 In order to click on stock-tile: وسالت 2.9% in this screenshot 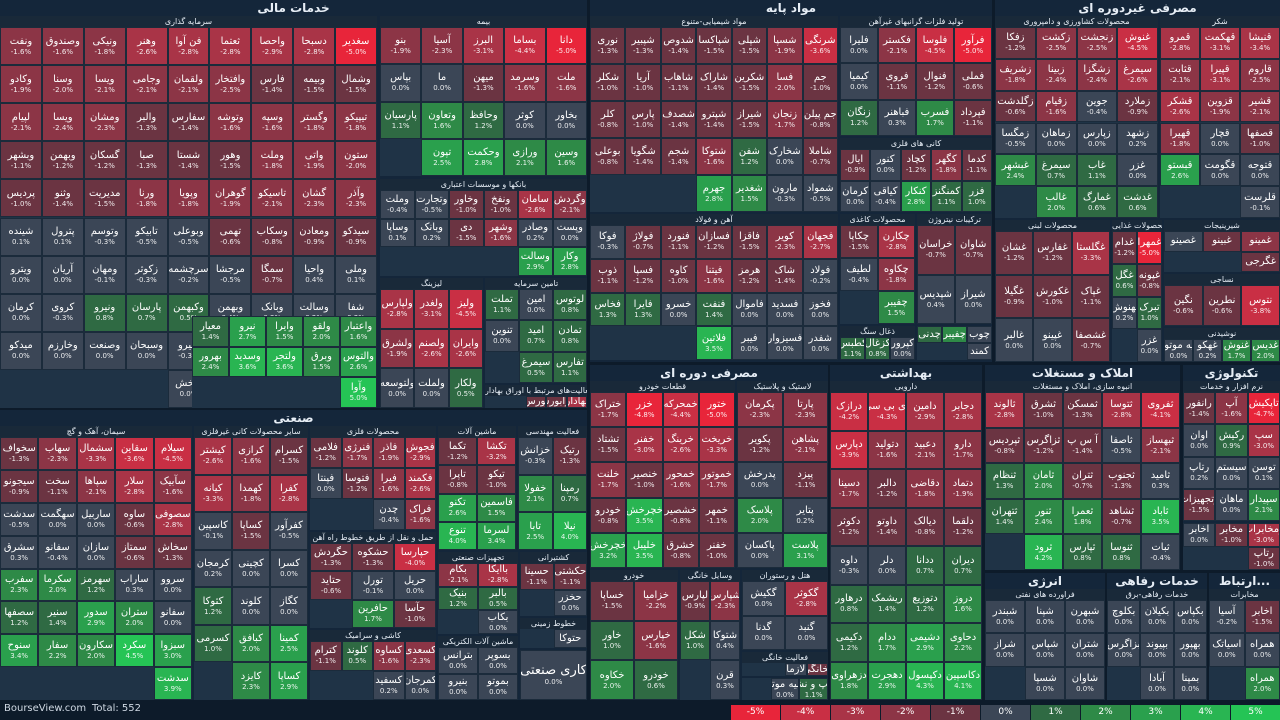, I will do `click(535, 261)`.